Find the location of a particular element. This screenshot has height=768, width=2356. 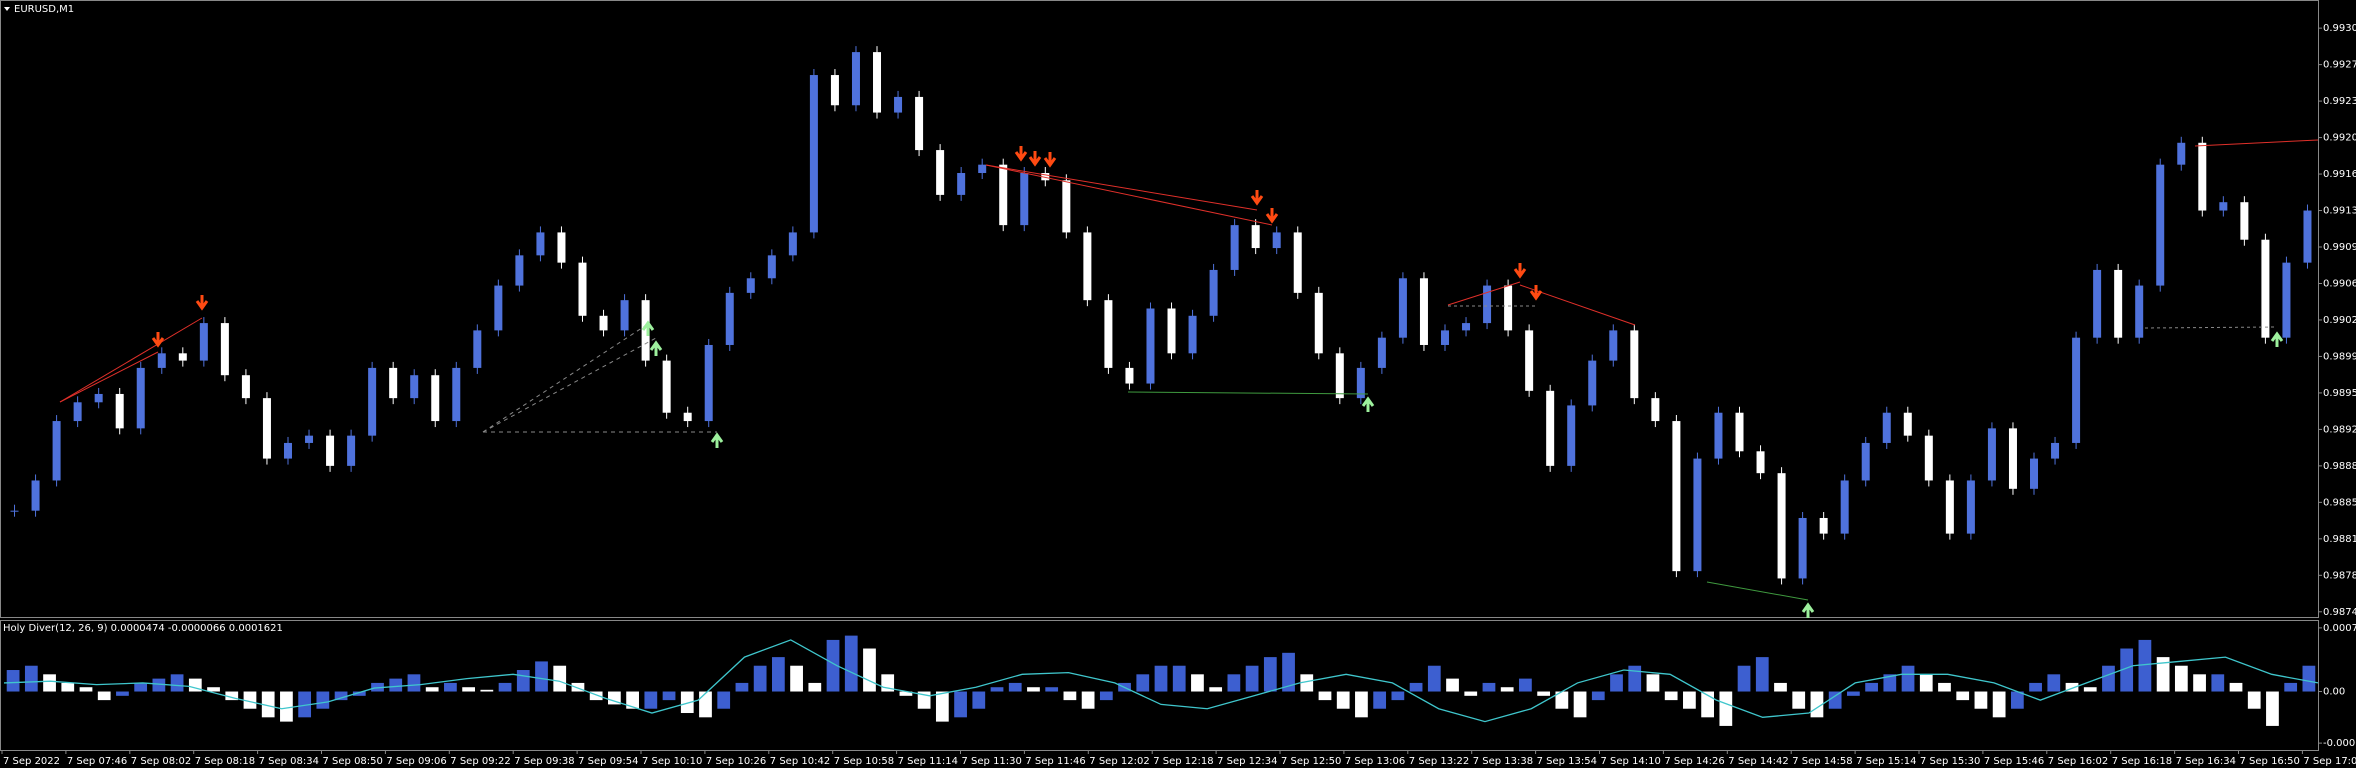

collapse-icon is located at coordinates (7, 9).